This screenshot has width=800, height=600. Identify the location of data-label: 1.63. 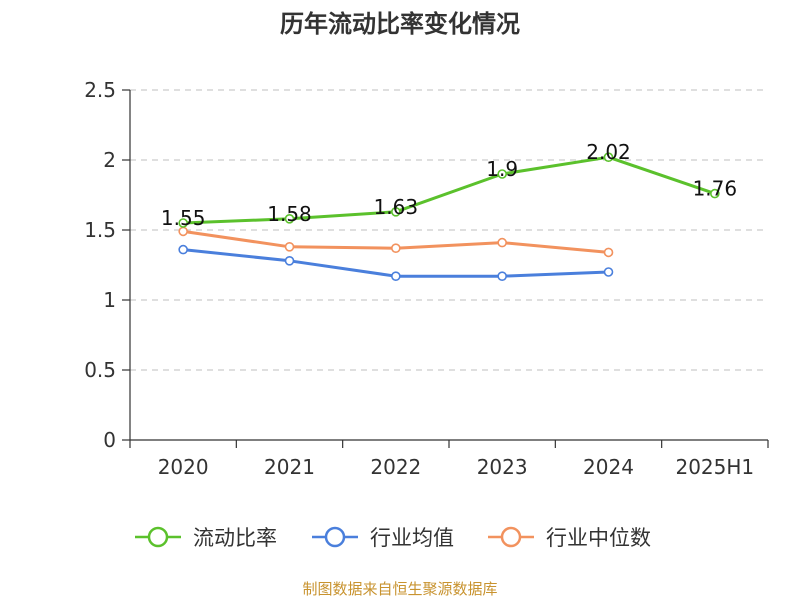
(396, 207).